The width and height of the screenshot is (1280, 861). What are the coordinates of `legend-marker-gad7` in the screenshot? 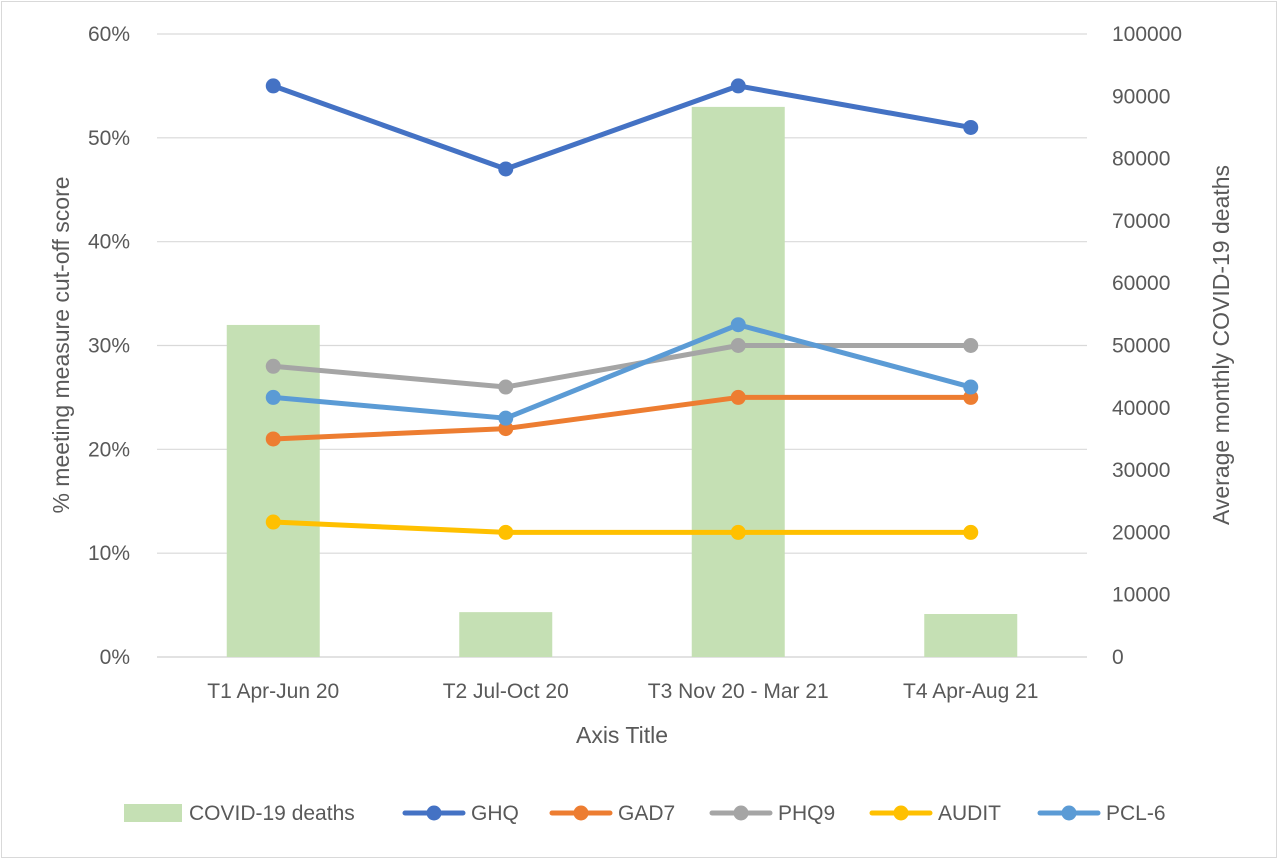 It's located at (581, 813).